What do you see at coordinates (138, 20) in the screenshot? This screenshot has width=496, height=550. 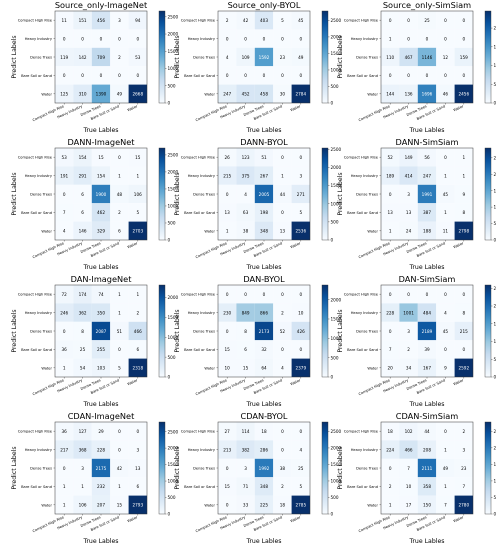 I see `cell-value-label: 94` at bounding box center [138, 20].